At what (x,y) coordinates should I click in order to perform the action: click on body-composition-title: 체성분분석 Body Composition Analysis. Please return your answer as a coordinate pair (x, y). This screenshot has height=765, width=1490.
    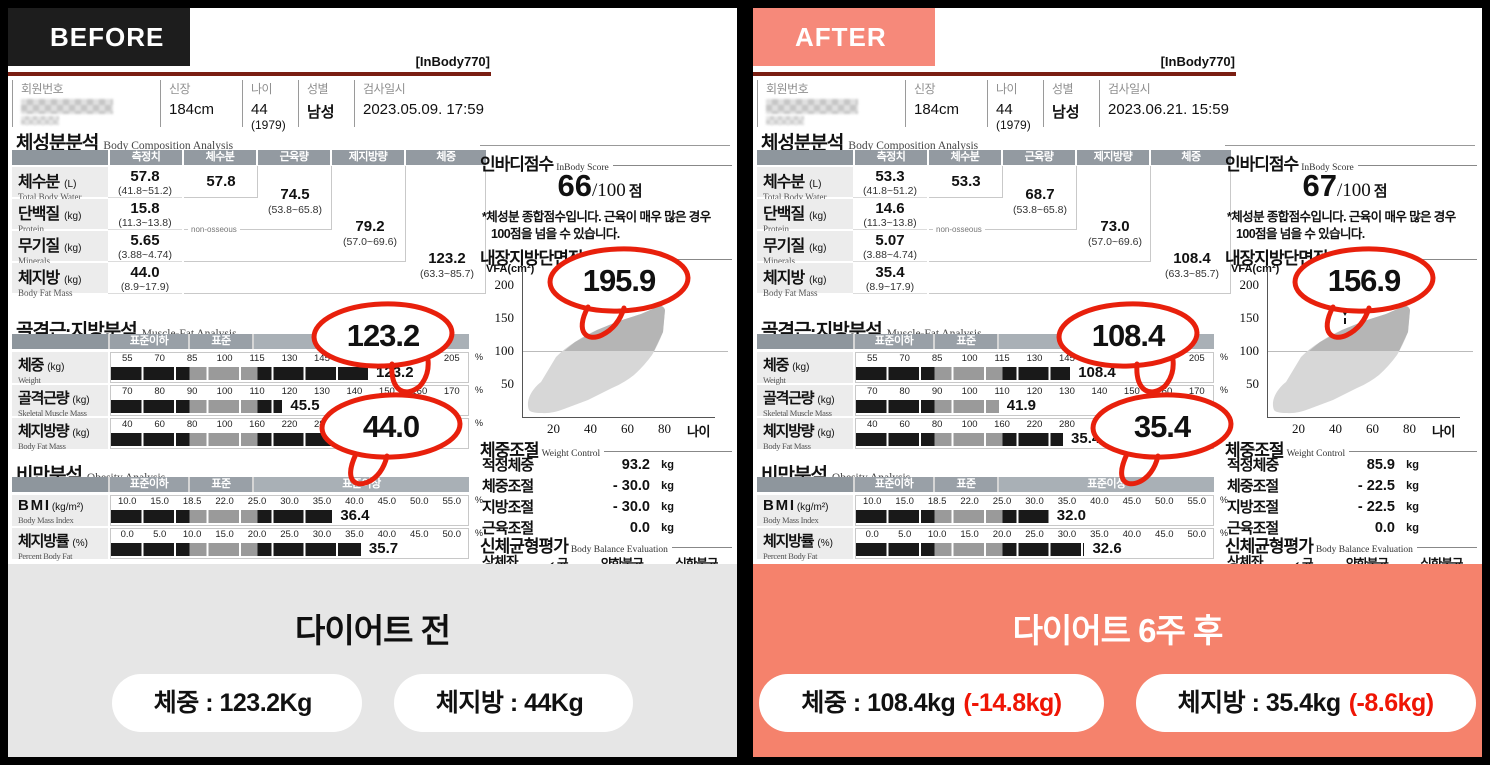
    Looking at the image, I should click on (869, 141).